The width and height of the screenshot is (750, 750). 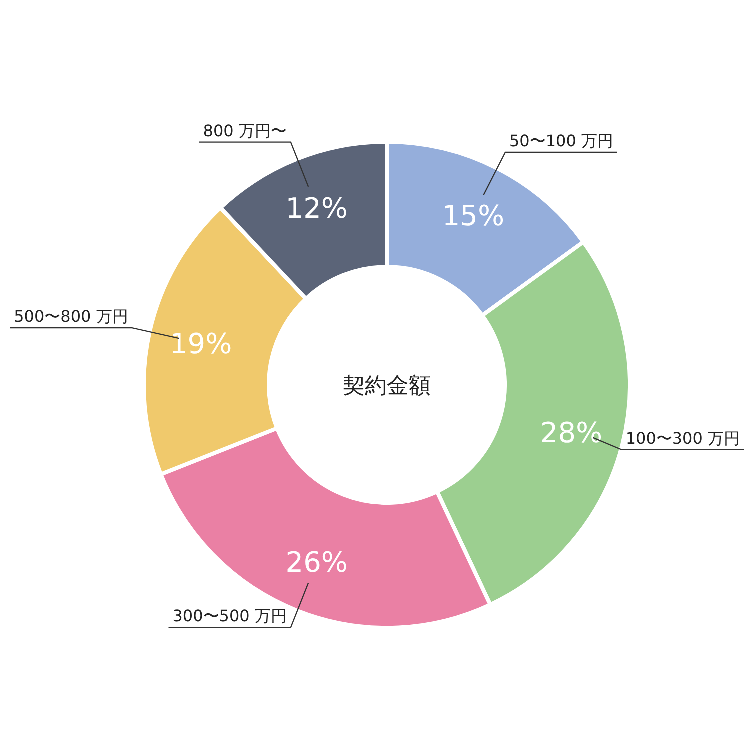 What do you see at coordinates (317, 208) in the screenshot?
I see `data-label: 12%` at bounding box center [317, 208].